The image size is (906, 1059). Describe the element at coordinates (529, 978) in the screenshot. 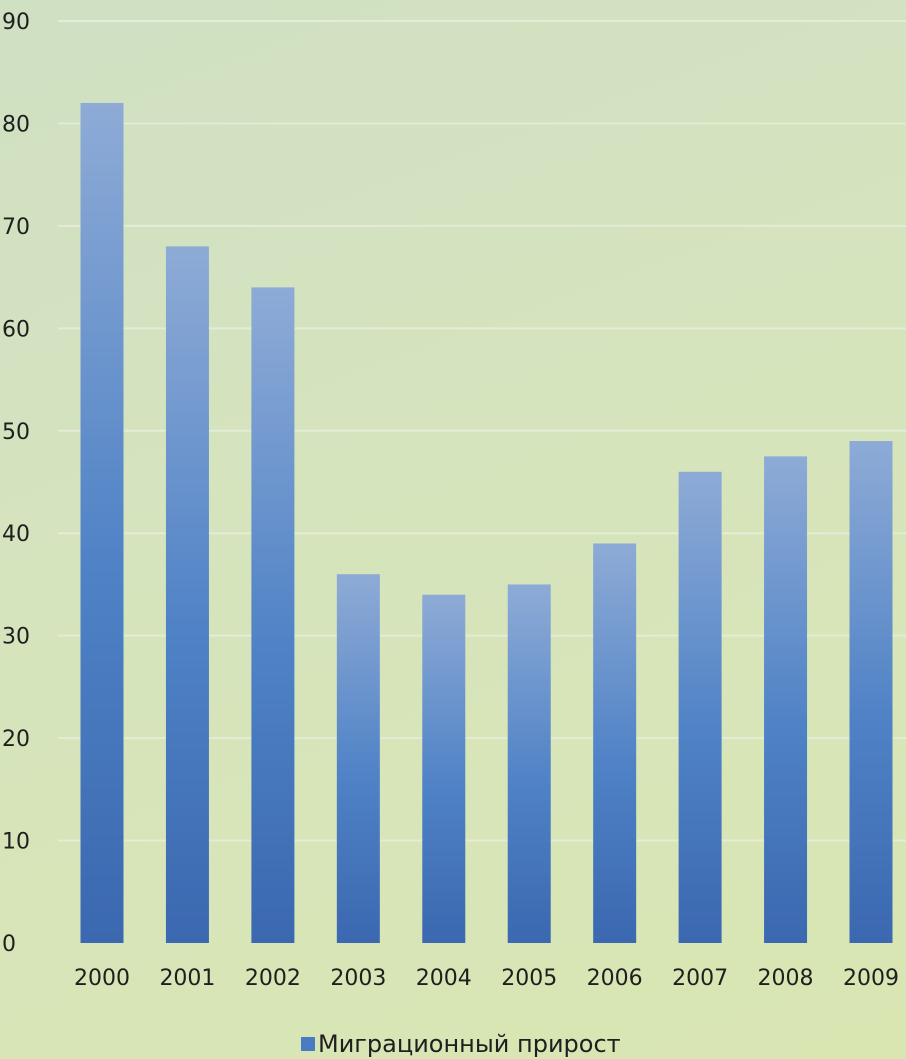

I see `x-tick-label: 2005` at that location.